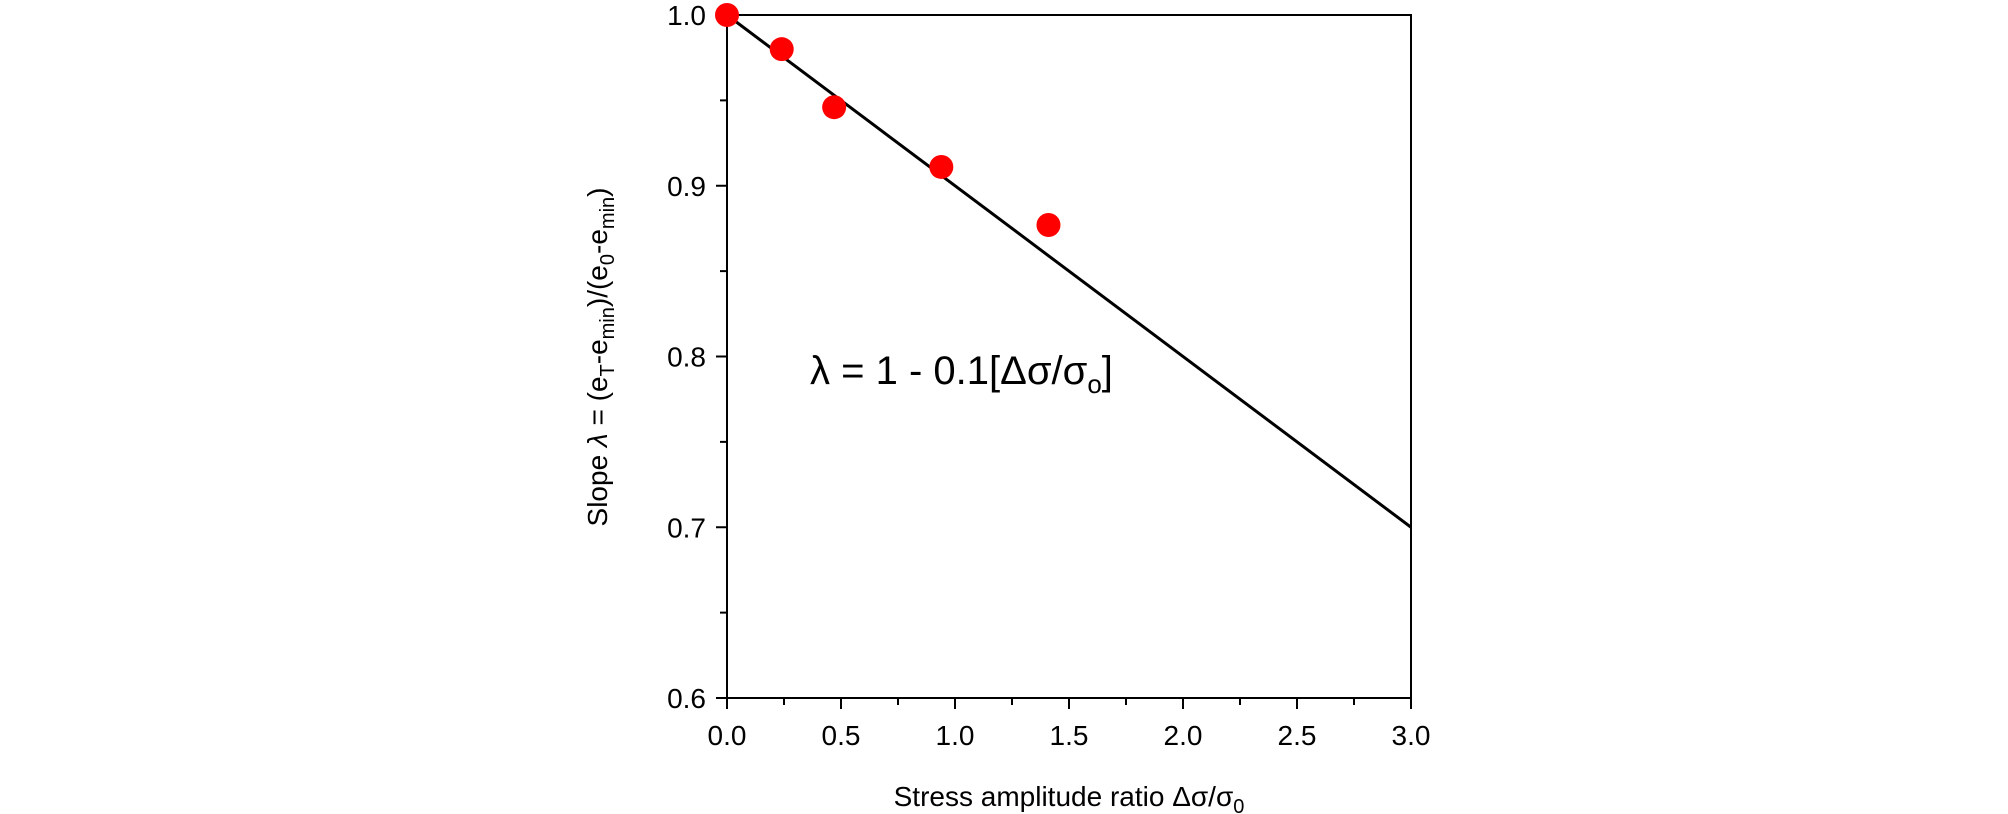  What do you see at coordinates (1411, 735) in the screenshot?
I see `x-tick-label: 3.0` at bounding box center [1411, 735].